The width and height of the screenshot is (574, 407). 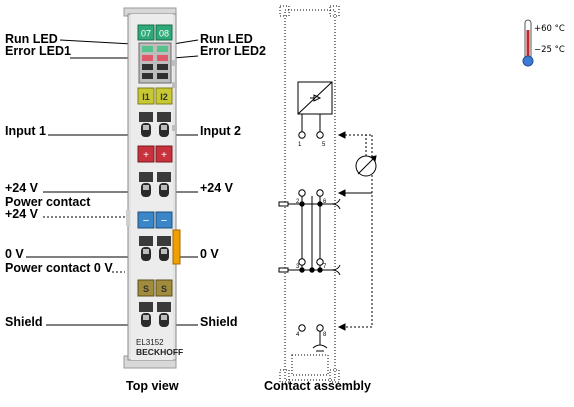 What do you see at coordinates (325, 267) in the screenshot?
I see `svg-text: 7` at bounding box center [325, 267].